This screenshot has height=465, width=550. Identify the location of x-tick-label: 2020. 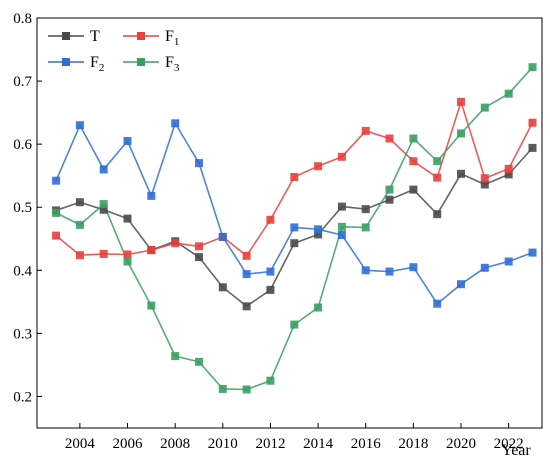
(461, 444).